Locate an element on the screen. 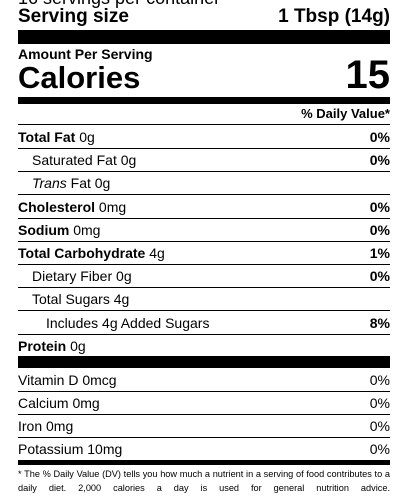 The width and height of the screenshot is (404, 500). nutrient-row: Includes 4g Added Sugars 8% is located at coordinates (204, 323).